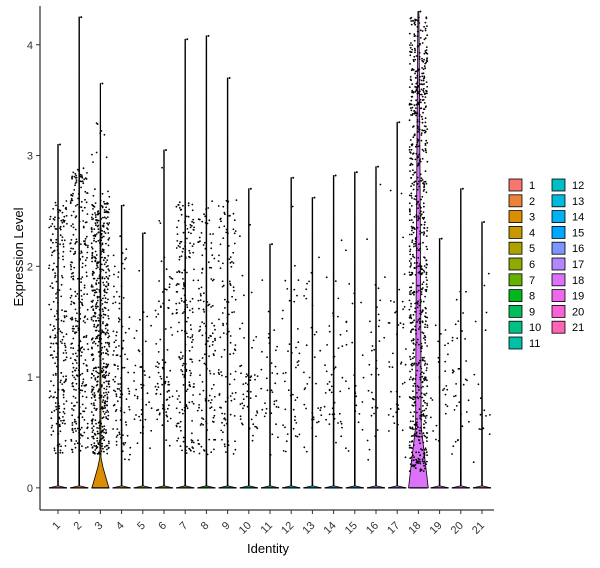 This screenshot has height=568, width=600. What do you see at coordinates (393, 528) in the screenshot?
I see `x-tick-label: 17` at bounding box center [393, 528].